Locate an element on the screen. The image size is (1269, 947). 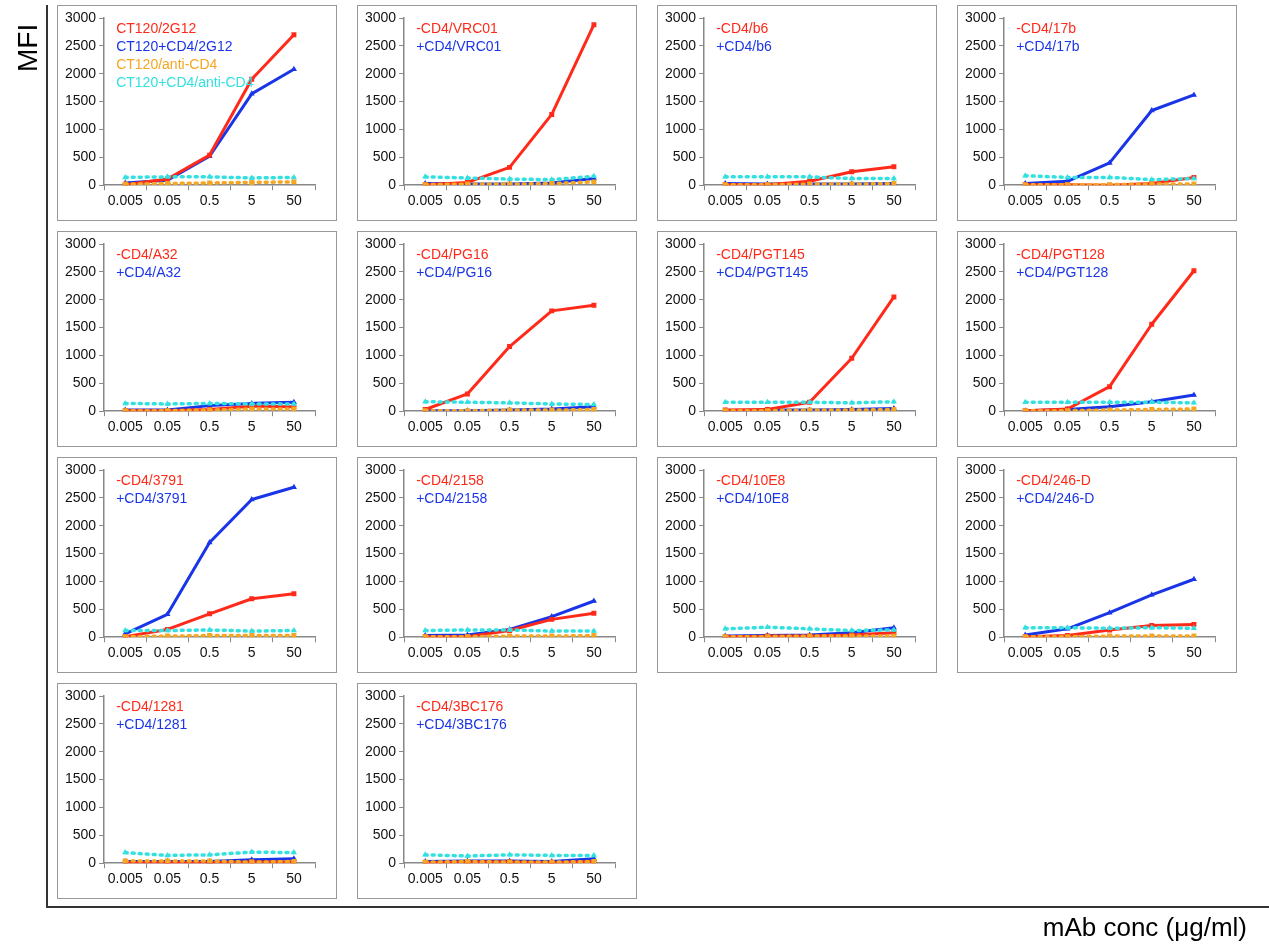
text: +CD4/PG16 is located at coordinates (454, 271).